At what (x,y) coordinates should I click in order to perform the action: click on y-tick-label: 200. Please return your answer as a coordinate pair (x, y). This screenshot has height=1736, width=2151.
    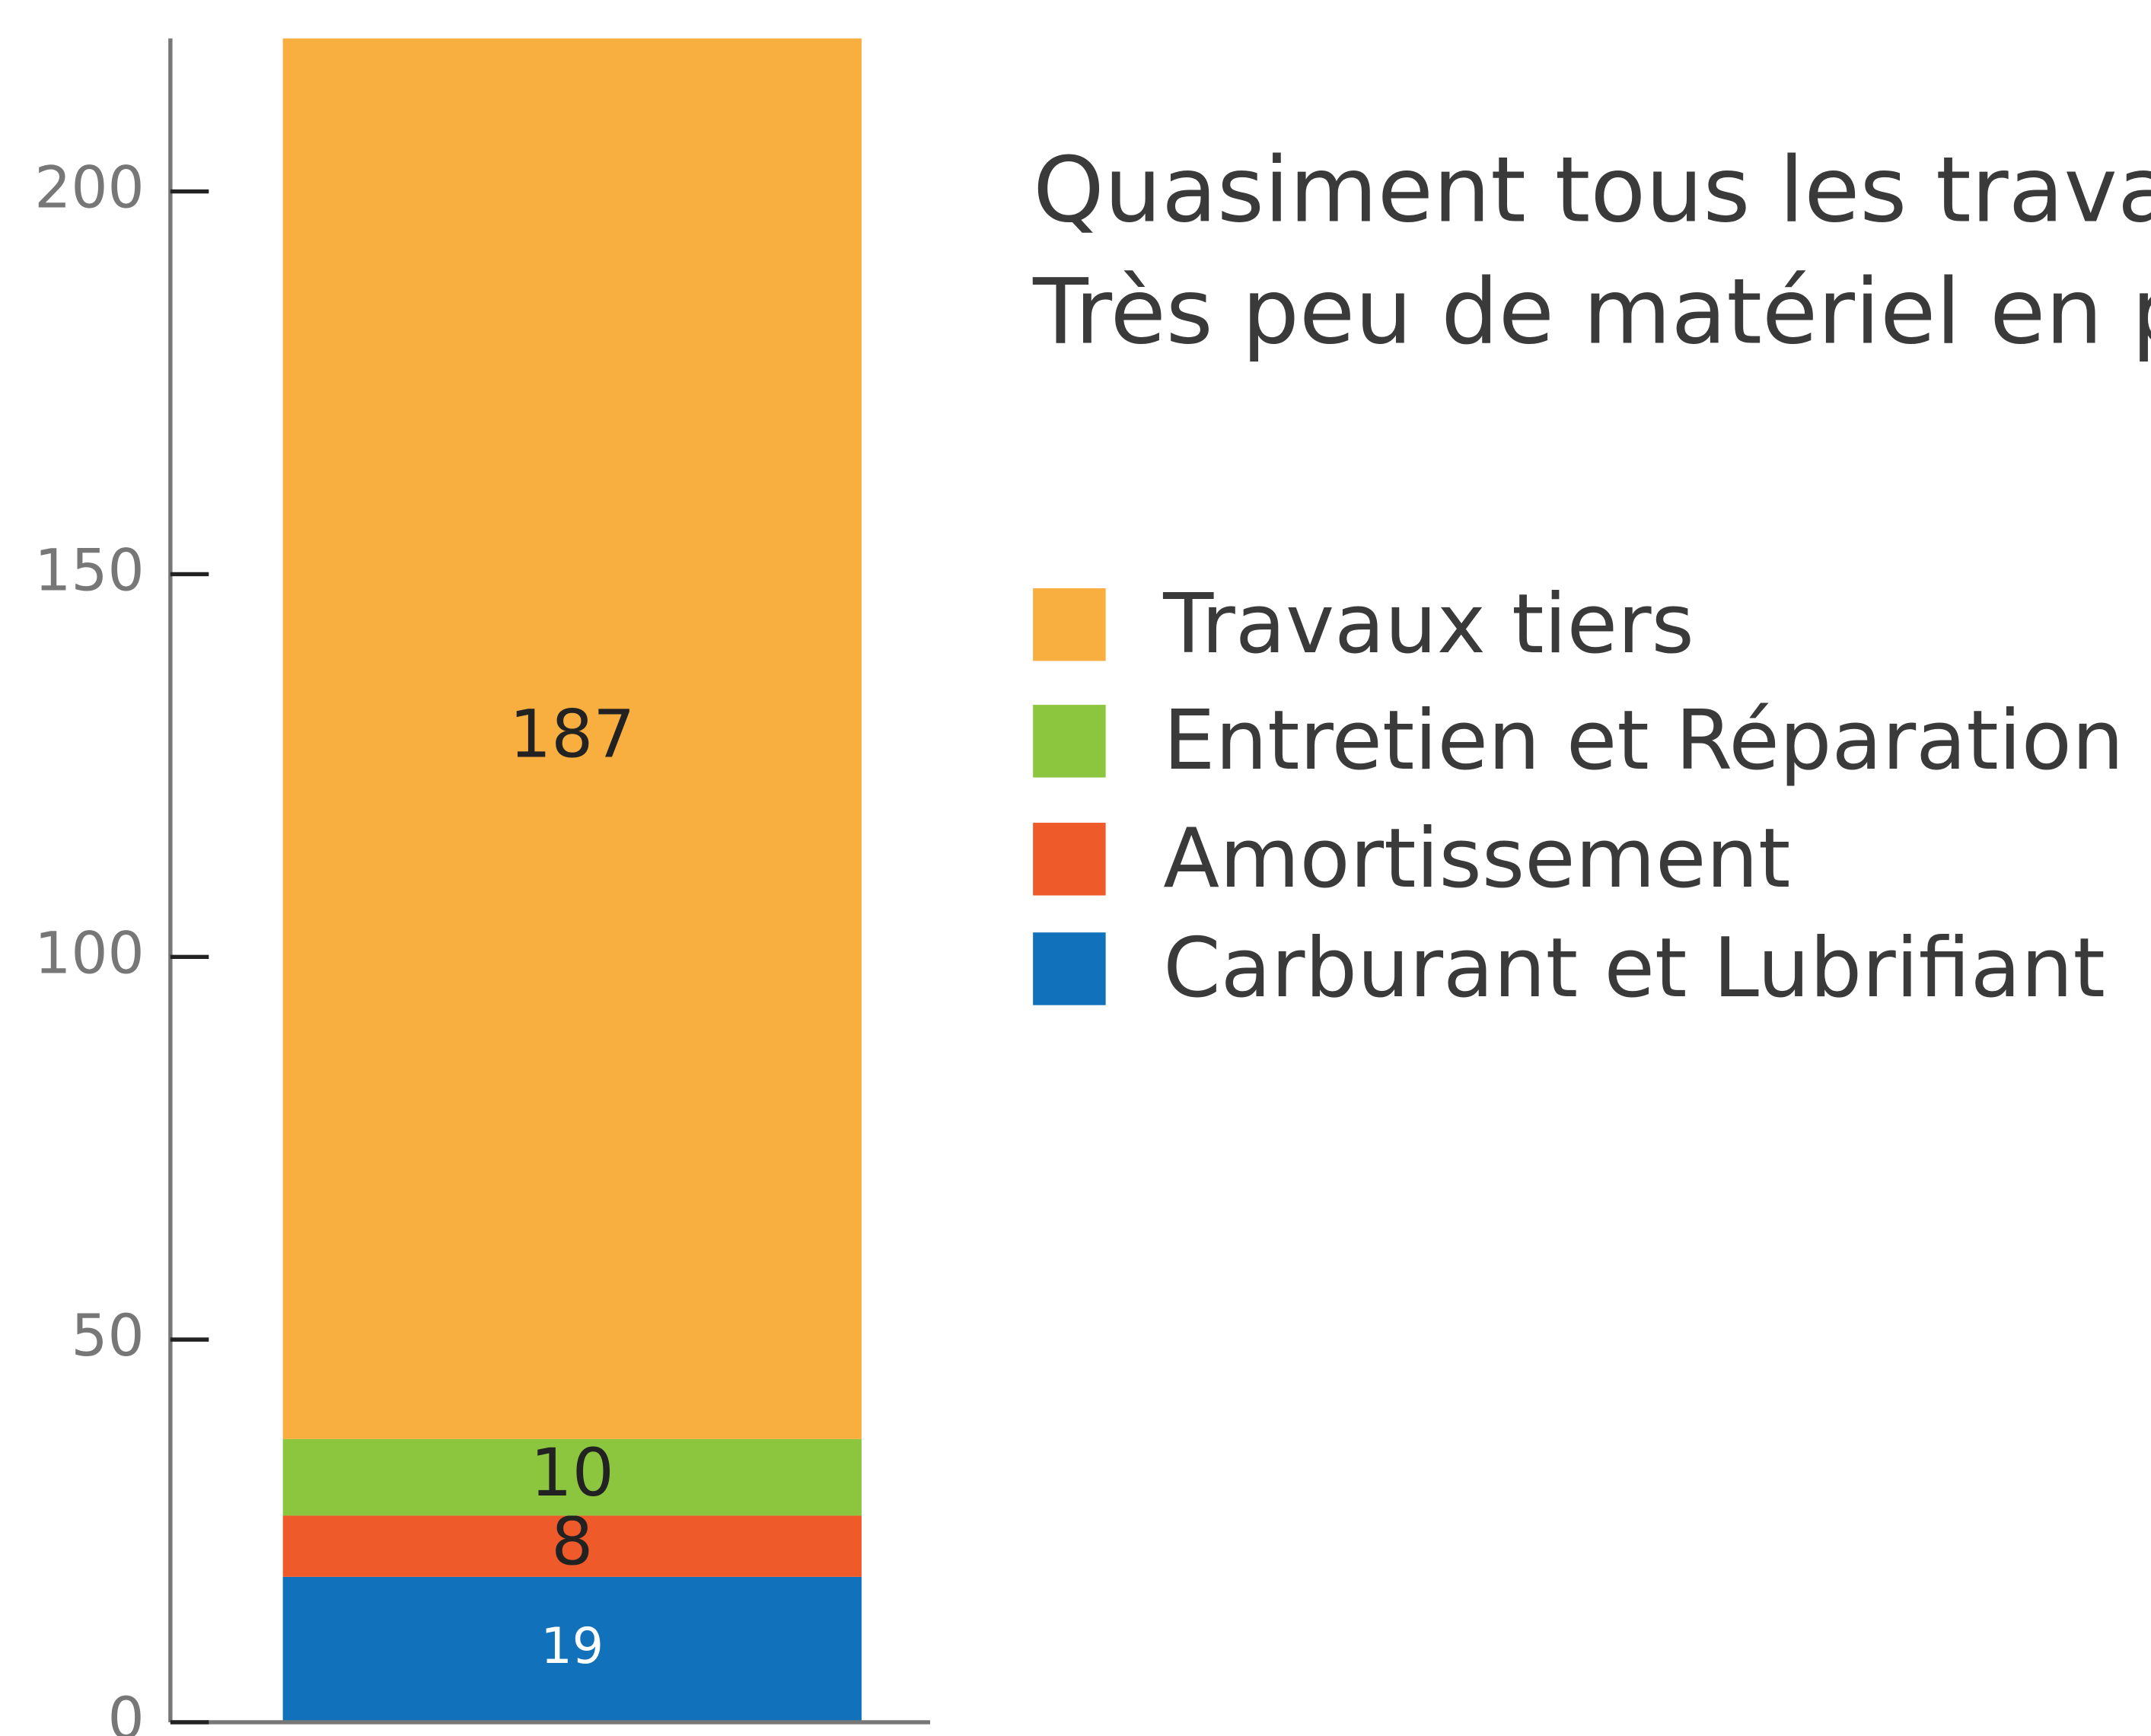
    Looking at the image, I should click on (89, 187).